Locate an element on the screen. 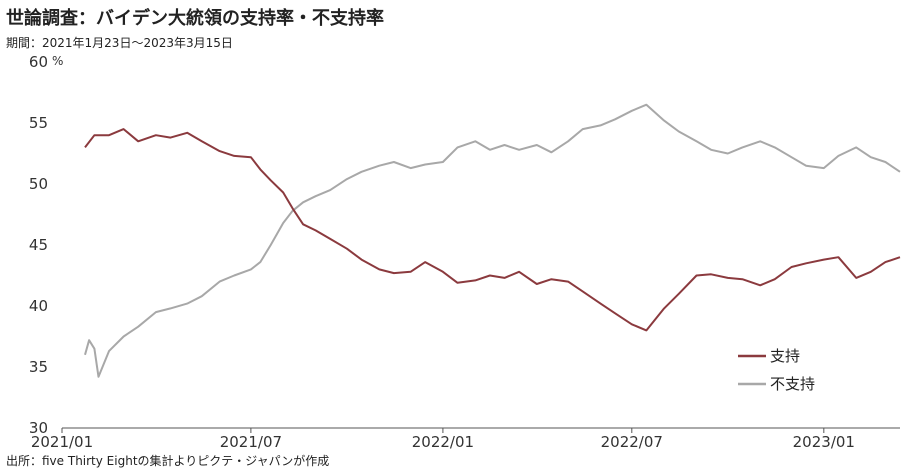 The width and height of the screenshot is (913, 474). y-tick-label: 60 is located at coordinates (38, 62).